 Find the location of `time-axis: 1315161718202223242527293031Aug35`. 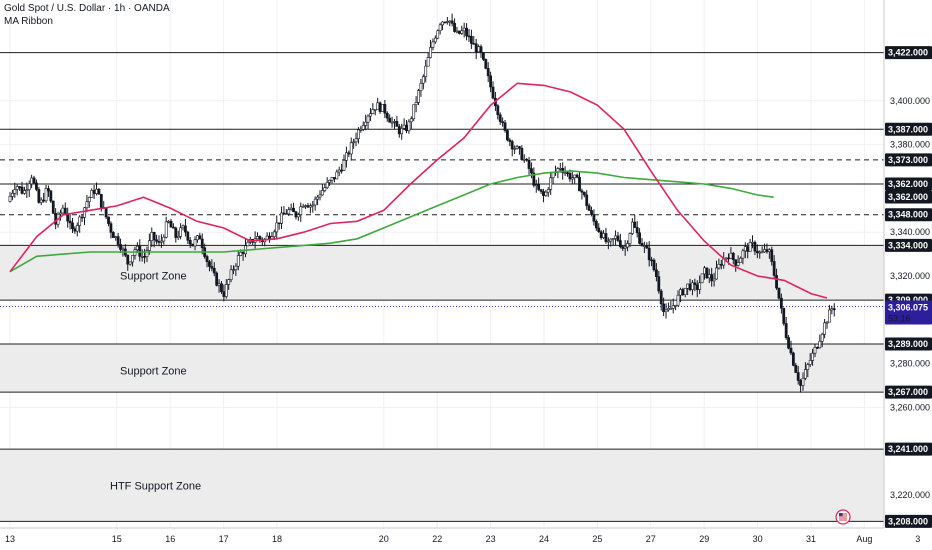

time-axis: 1315161718202223242527293031Aug35 is located at coordinates (466, 538).